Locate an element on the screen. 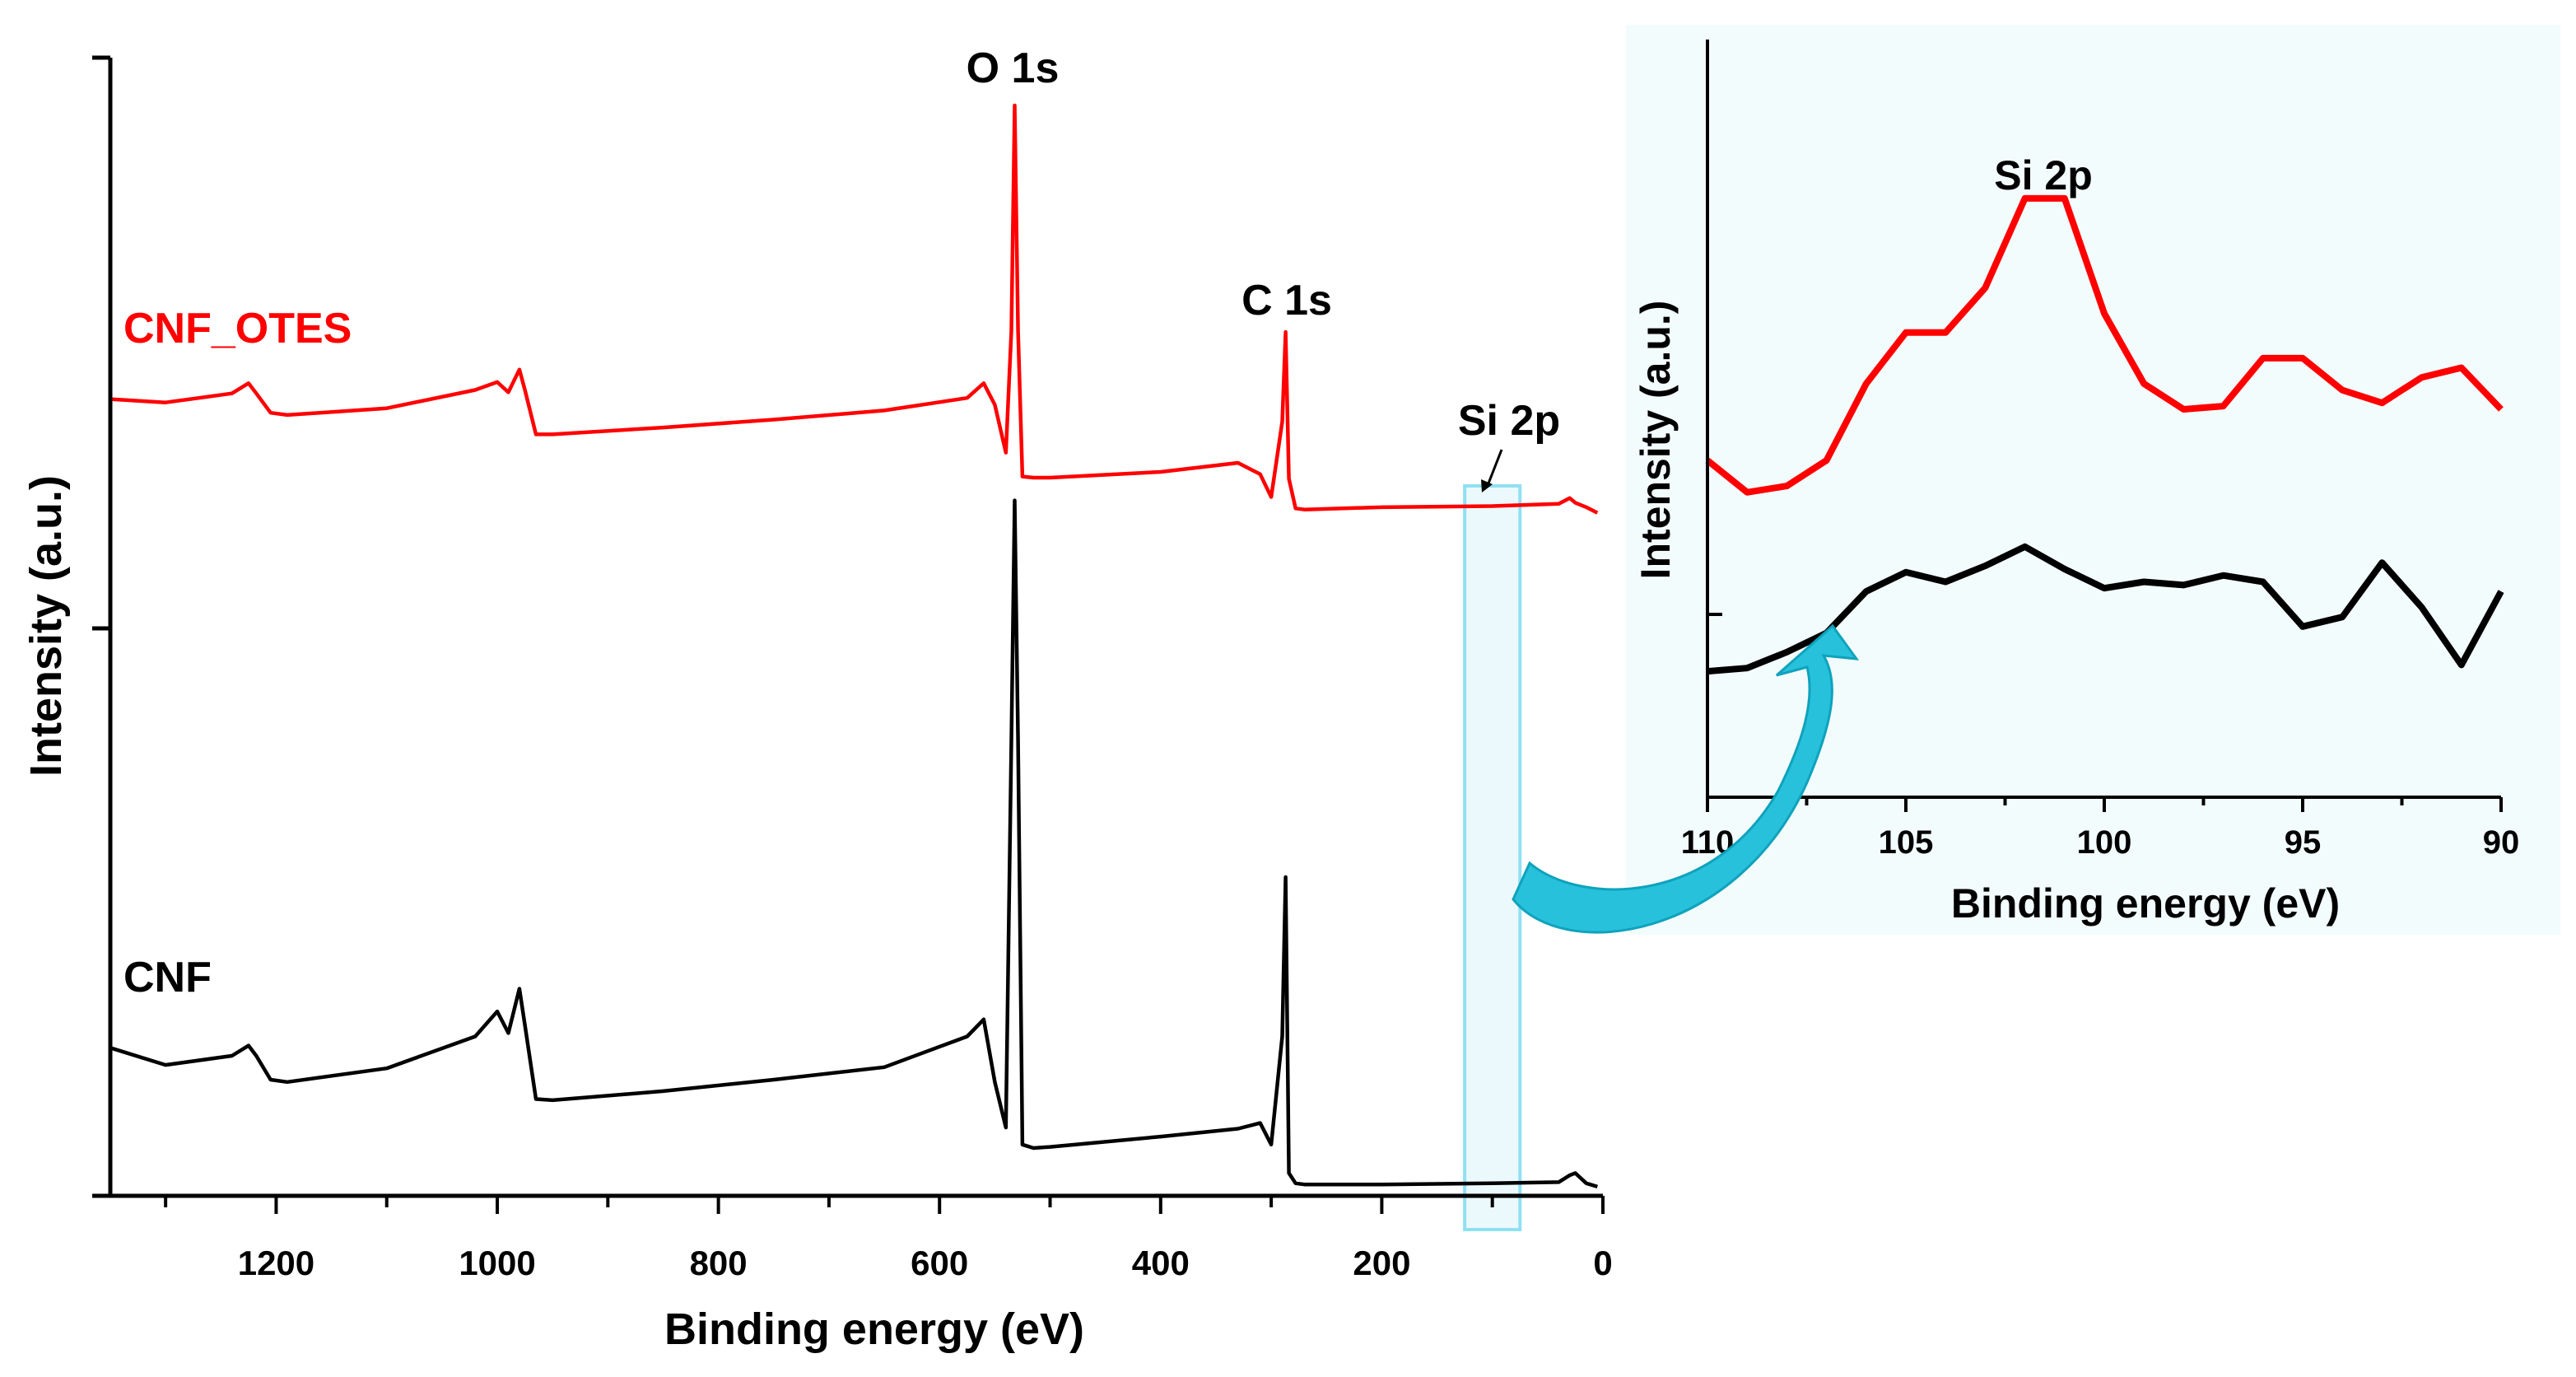  main-y-axis-label: Intensity (a.u.) is located at coordinates (46, 626).